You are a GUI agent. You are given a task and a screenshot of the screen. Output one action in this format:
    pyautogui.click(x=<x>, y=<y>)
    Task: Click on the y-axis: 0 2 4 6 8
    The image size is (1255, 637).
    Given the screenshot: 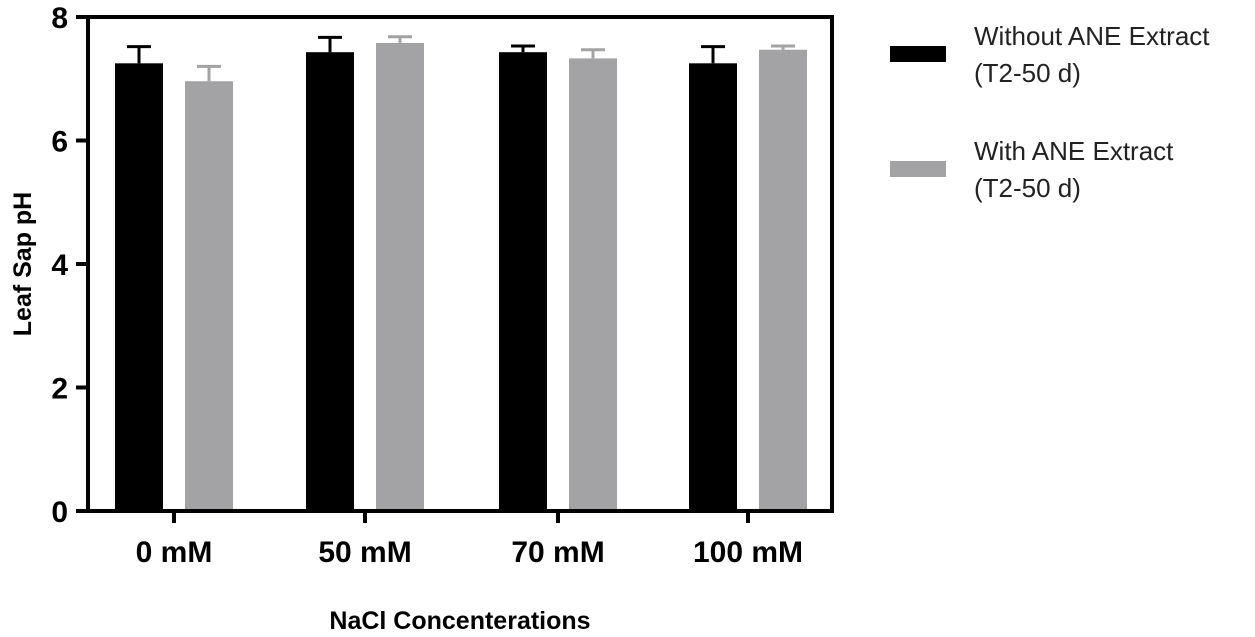 What is the action you would take?
    pyautogui.click(x=69, y=265)
    